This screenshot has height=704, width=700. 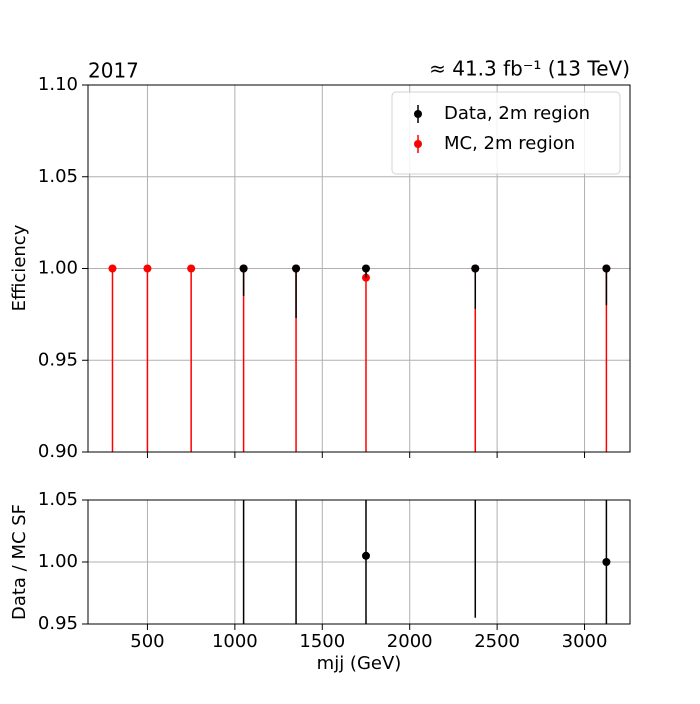 What do you see at coordinates (235, 641) in the screenshot?
I see `x-tick-label: 1000` at bounding box center [235, 641].